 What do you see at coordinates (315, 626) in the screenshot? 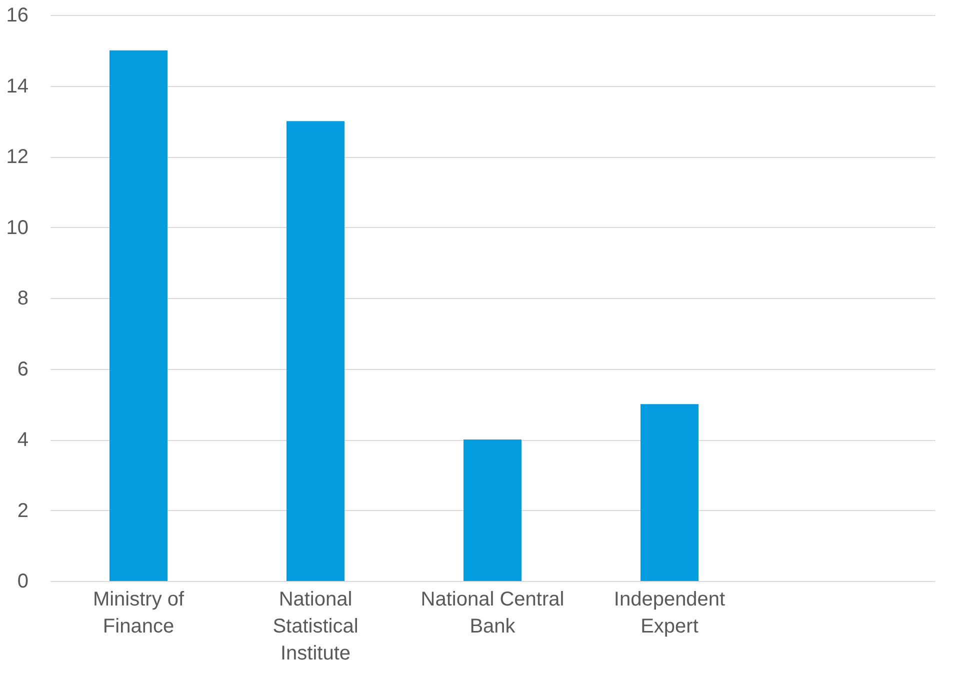
I see `x-tick-label: National Statistical Institute` at bounding box center [315, 626].